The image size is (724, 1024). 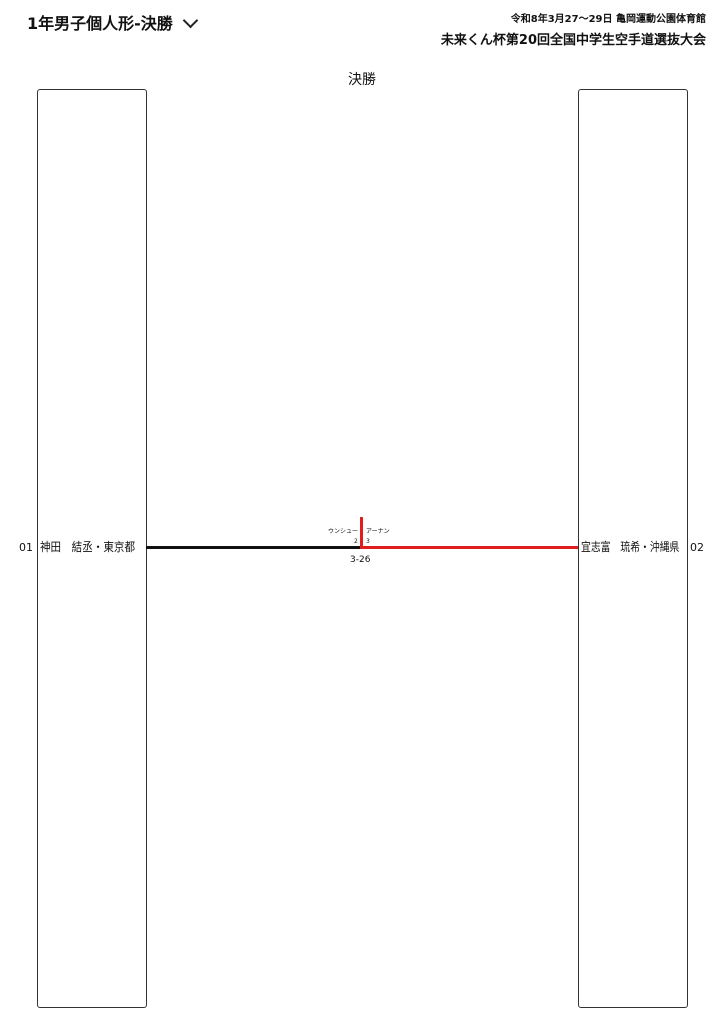 I want to click on match-number: 3-26, so click(x=360, y=560).